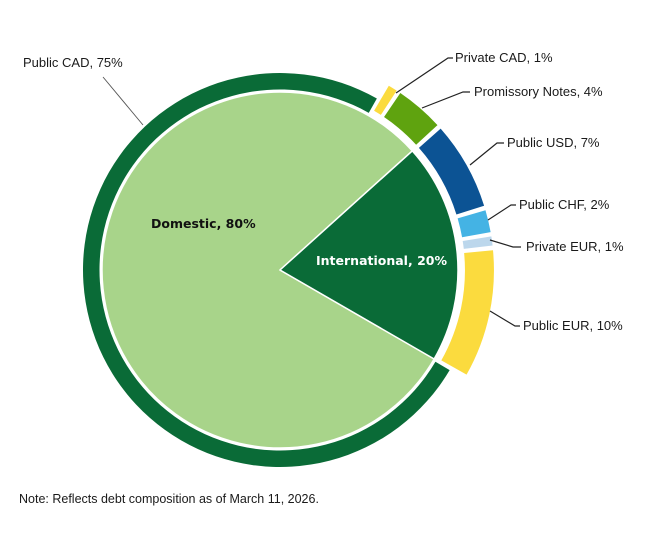 This screenshot has height=534, width=654. I want to click on label-public-chf: Public CHF, 2%, so click(564, 204).